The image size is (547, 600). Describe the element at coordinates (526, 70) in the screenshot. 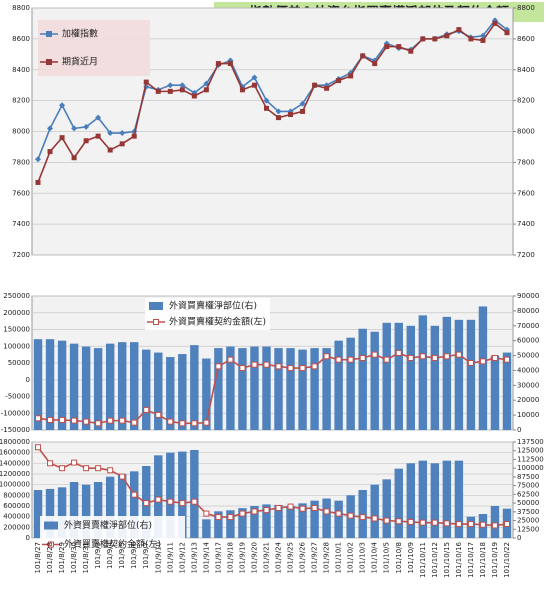

I see `y2-tick-label: 8400` at that location.